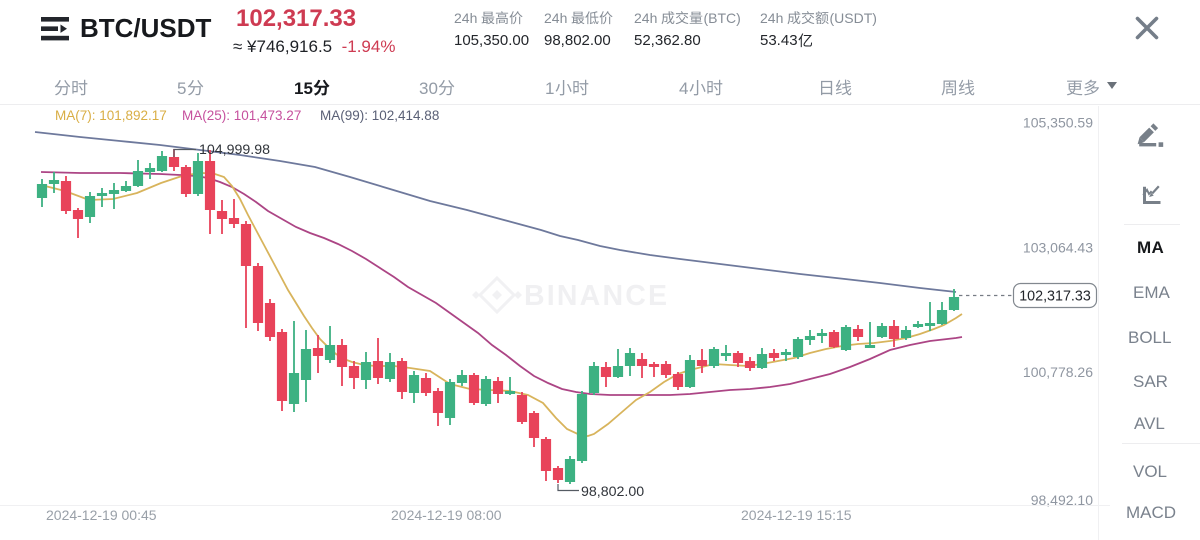  I want to click on svg-text: 2024-12-19 00:45, so click(101, 515).